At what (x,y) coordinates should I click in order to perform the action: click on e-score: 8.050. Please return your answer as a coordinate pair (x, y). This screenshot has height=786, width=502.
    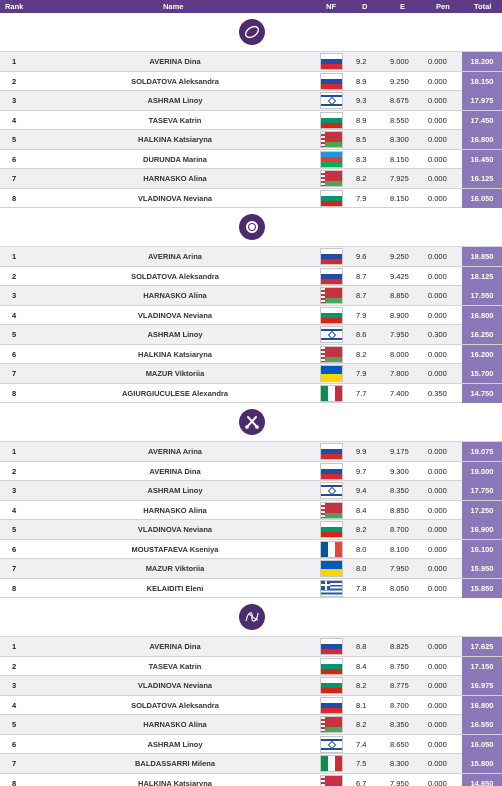
    Looking at the image, I should click on (399, 588).